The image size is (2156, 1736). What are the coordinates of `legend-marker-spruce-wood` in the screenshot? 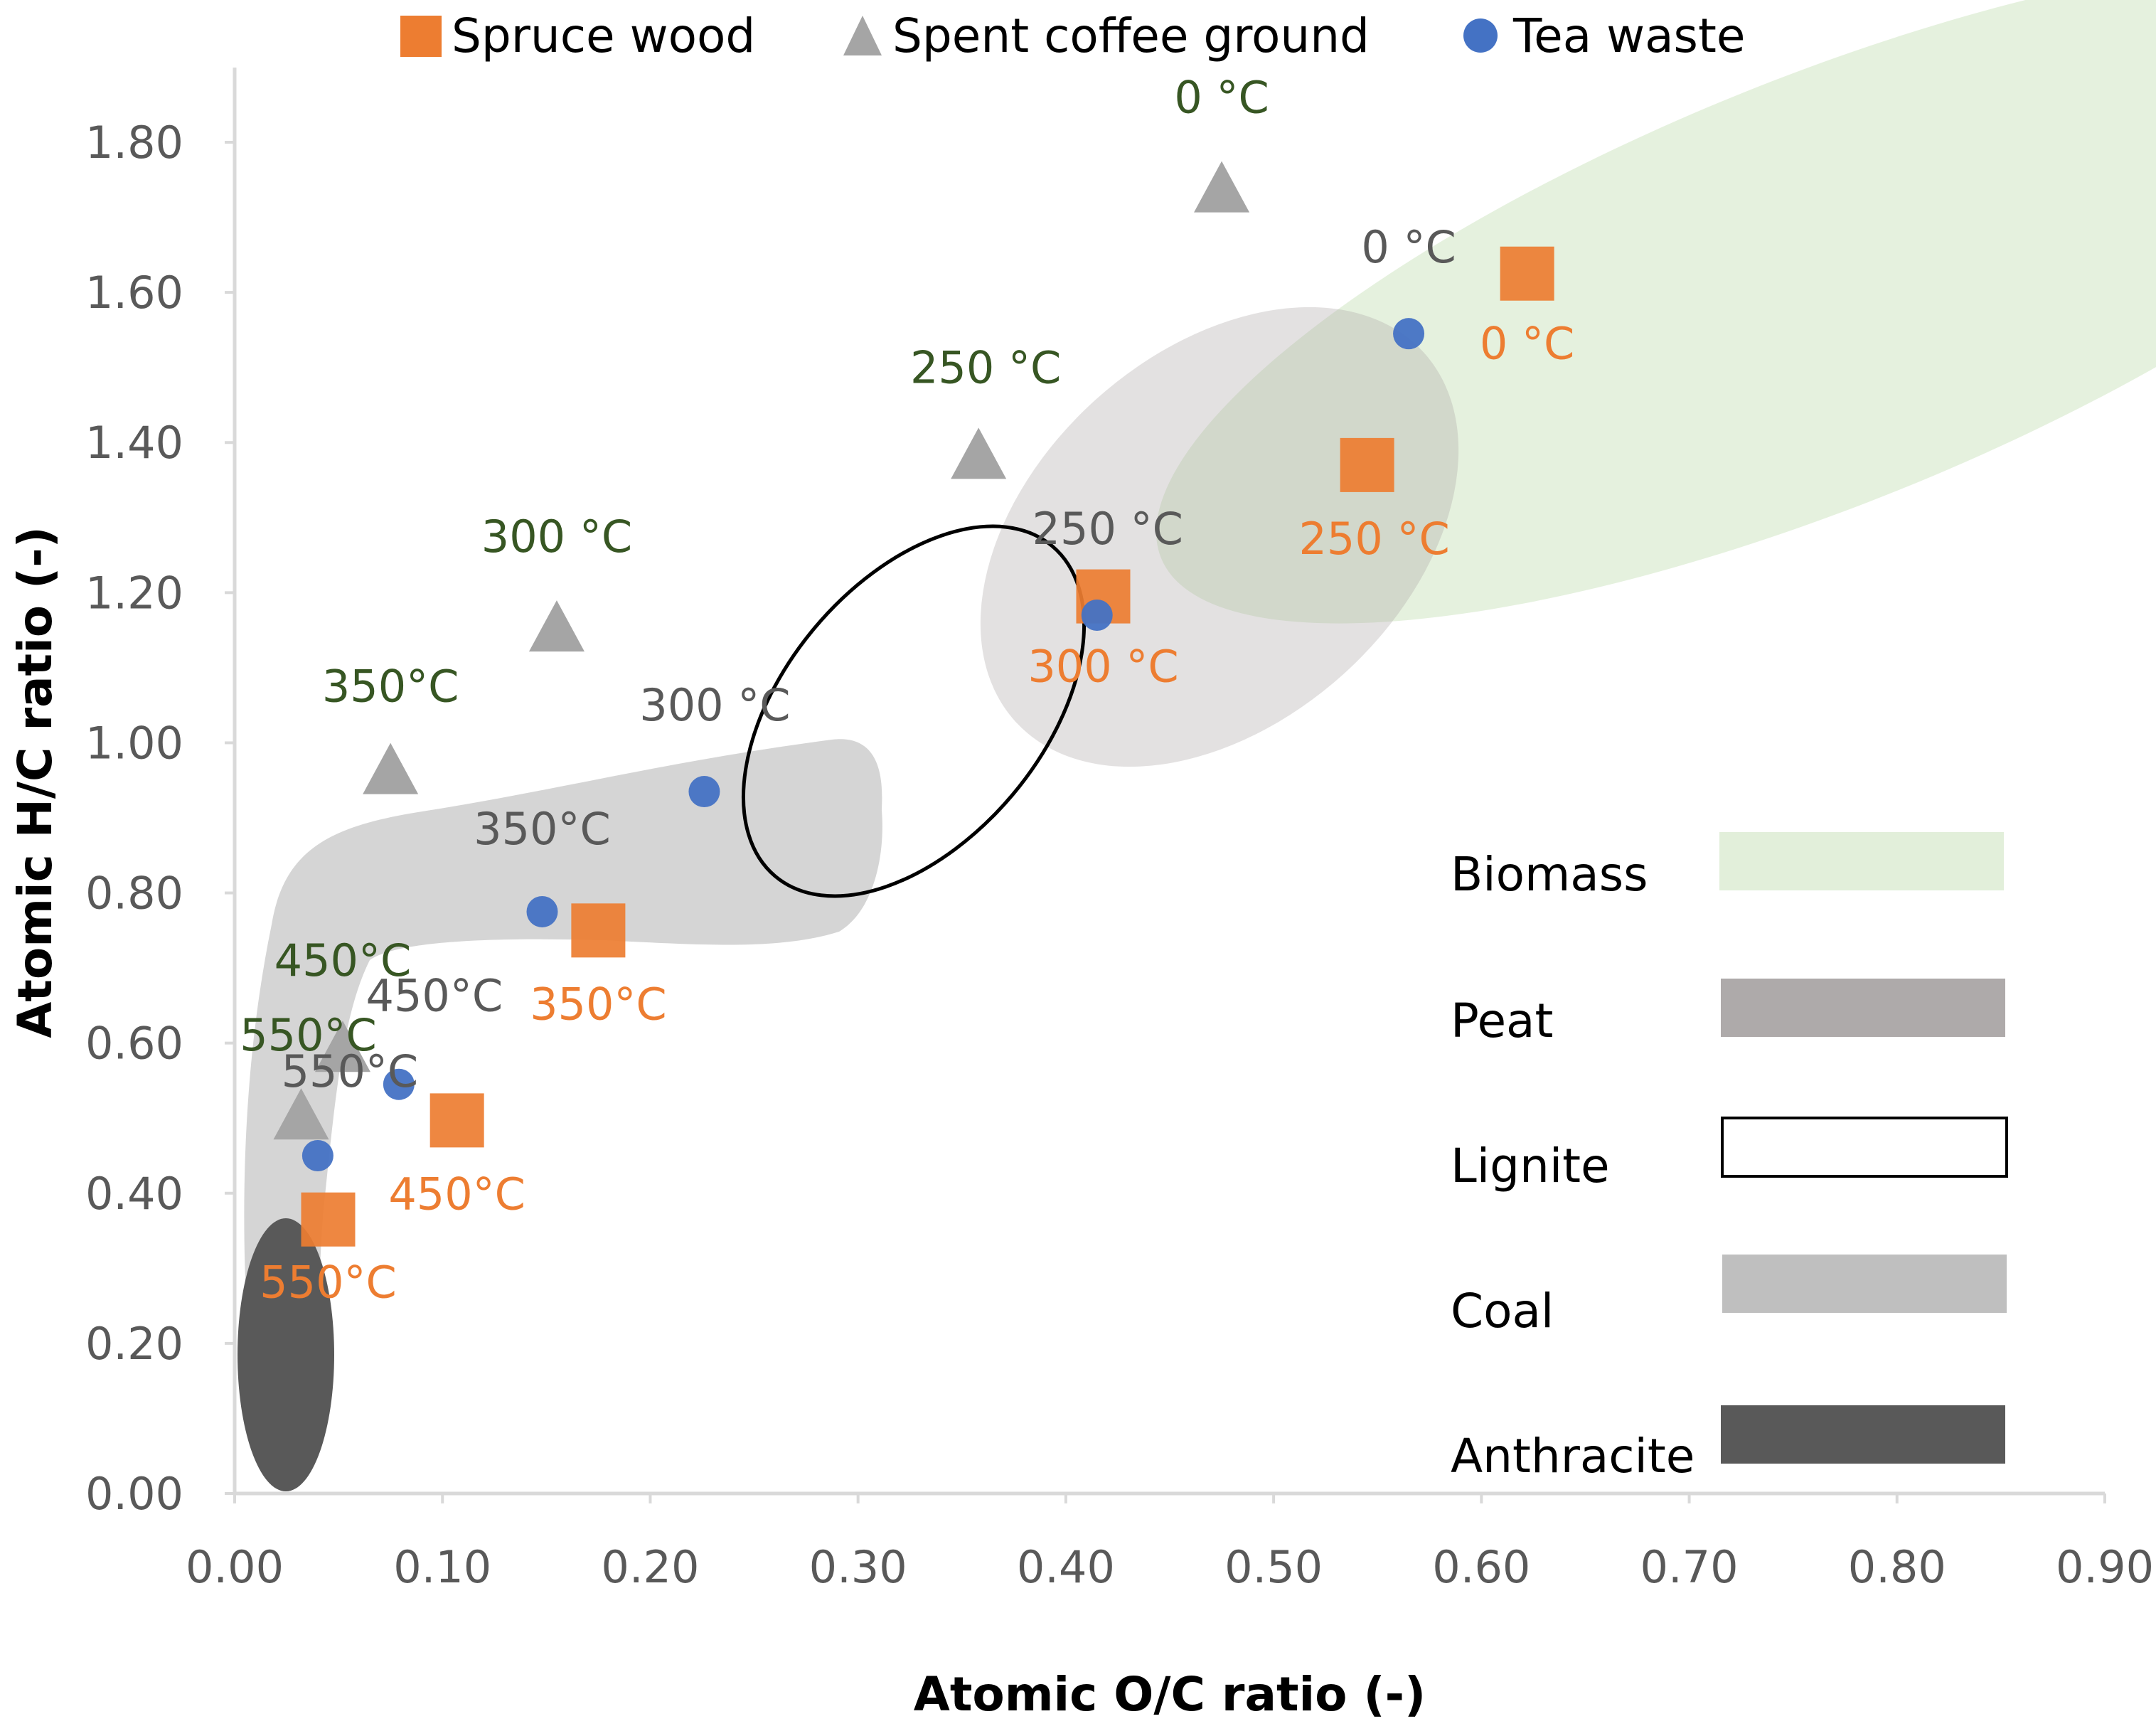 It's located at (421, 36).